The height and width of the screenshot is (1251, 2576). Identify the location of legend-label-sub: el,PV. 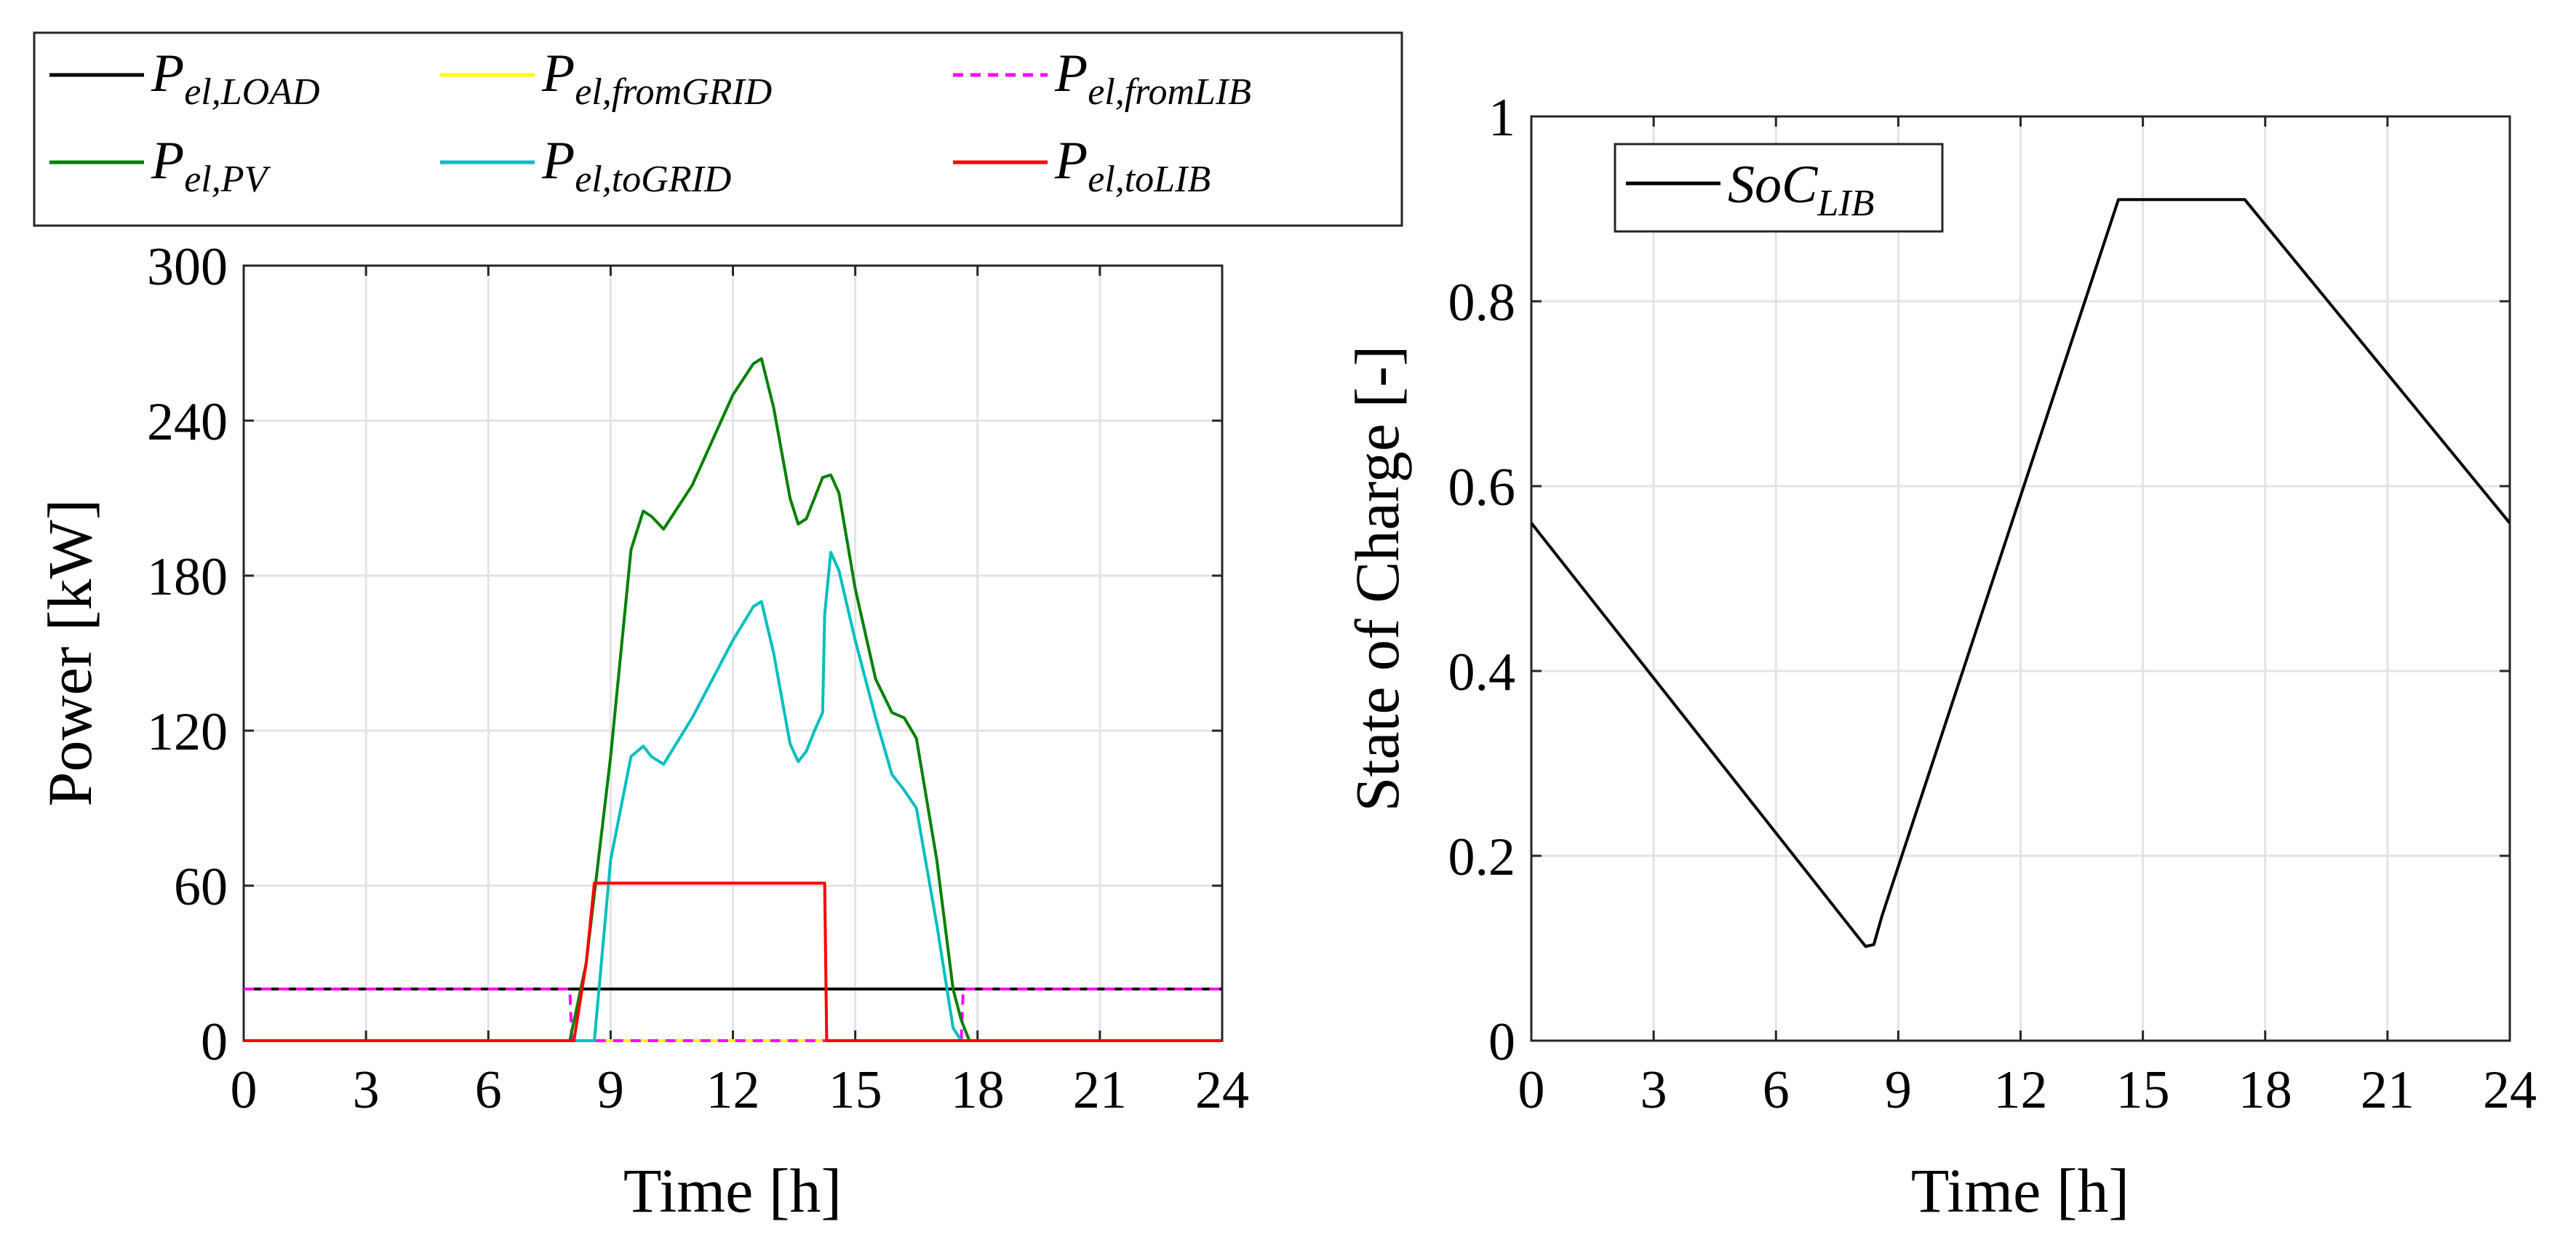
(227, 179).